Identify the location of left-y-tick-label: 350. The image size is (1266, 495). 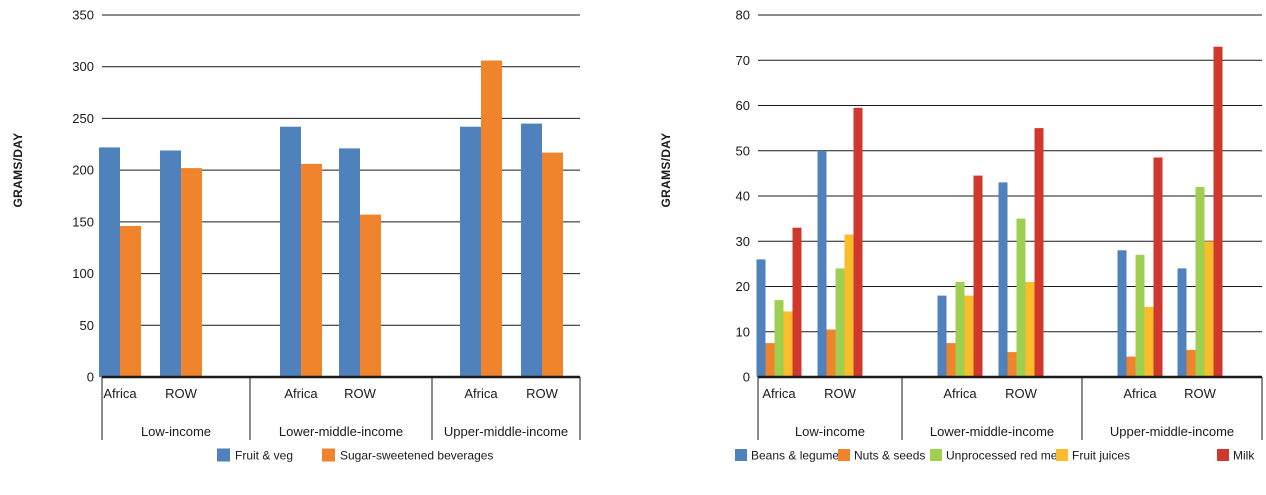
(83, 15).